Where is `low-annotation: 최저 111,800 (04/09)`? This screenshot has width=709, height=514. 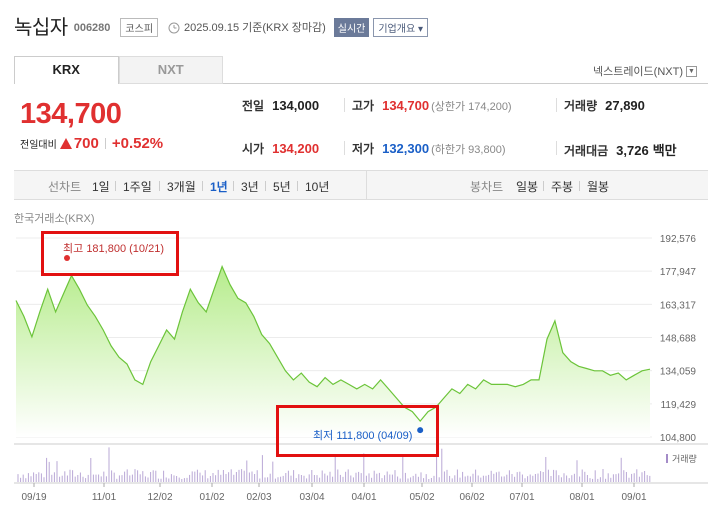
low-annotation: 최저 111,800 (04/09) is located at coordinates (362, 435).